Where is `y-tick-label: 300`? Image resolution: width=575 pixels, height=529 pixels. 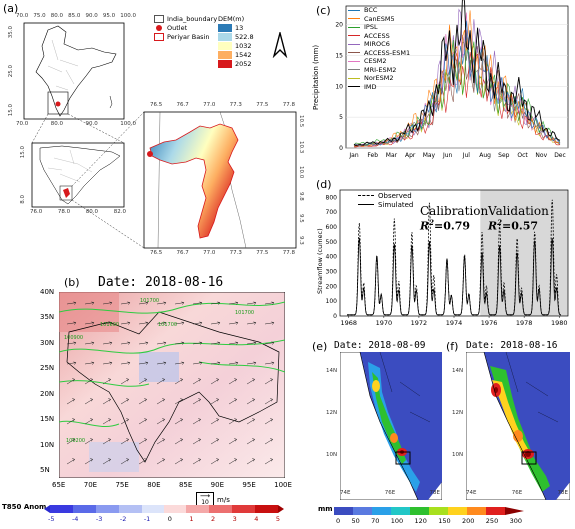
y-tick-label: 300 is located at coordinates (332, 272).